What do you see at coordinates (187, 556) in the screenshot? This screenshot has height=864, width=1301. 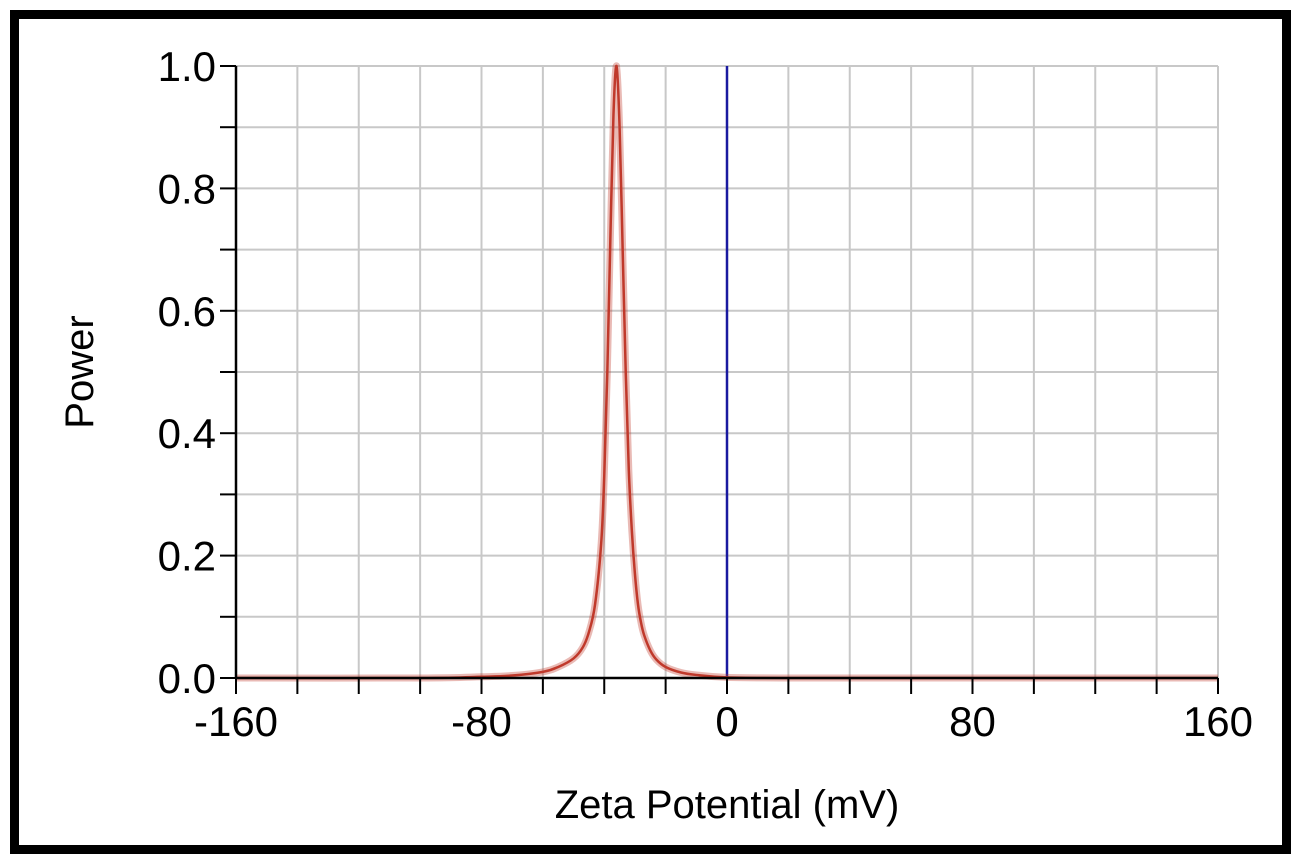 I see `y-tick-label: 0.2` at bounding box center [187, 556].